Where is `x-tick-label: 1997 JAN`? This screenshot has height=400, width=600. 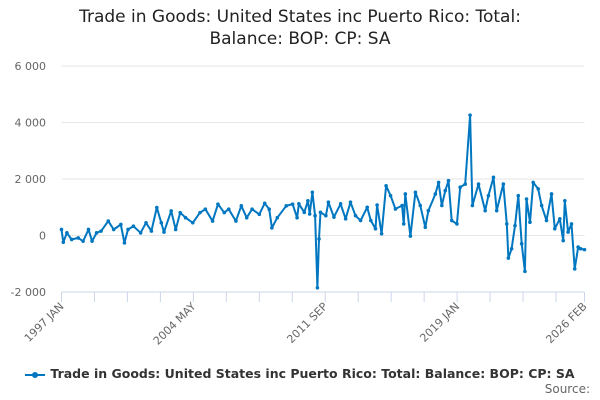 x-tick-label: 1997 JAN is located at coordinates (44, 322).